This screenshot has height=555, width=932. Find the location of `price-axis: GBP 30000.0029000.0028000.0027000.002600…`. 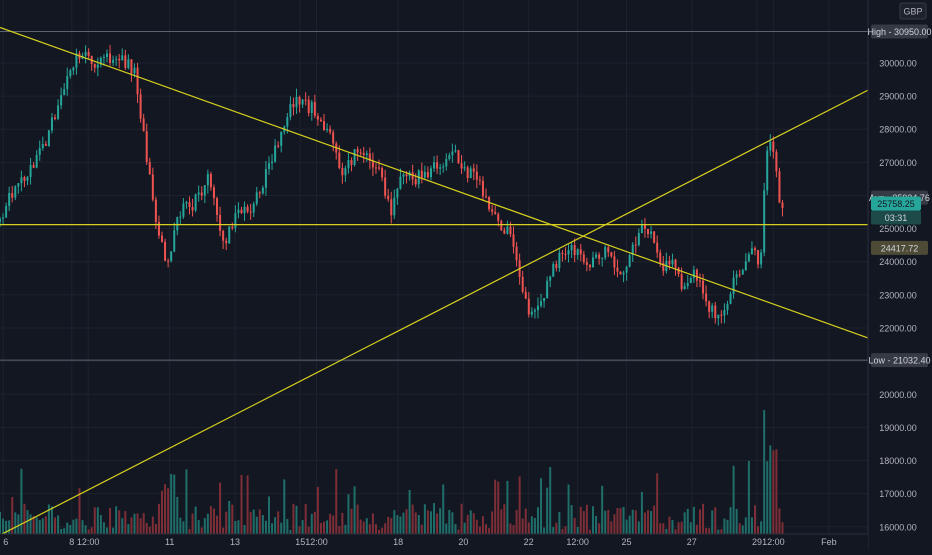

price-axis: GBP 30000.0029000.0028000.0027000.002600… is located at coordinates (899, 275).